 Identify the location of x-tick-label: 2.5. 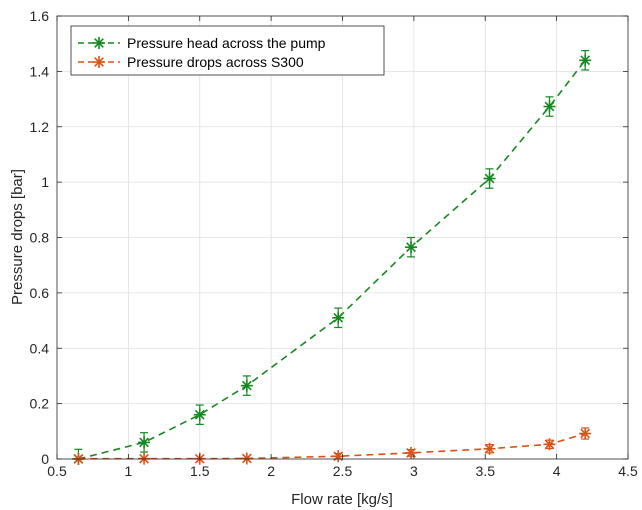
(343, 471).